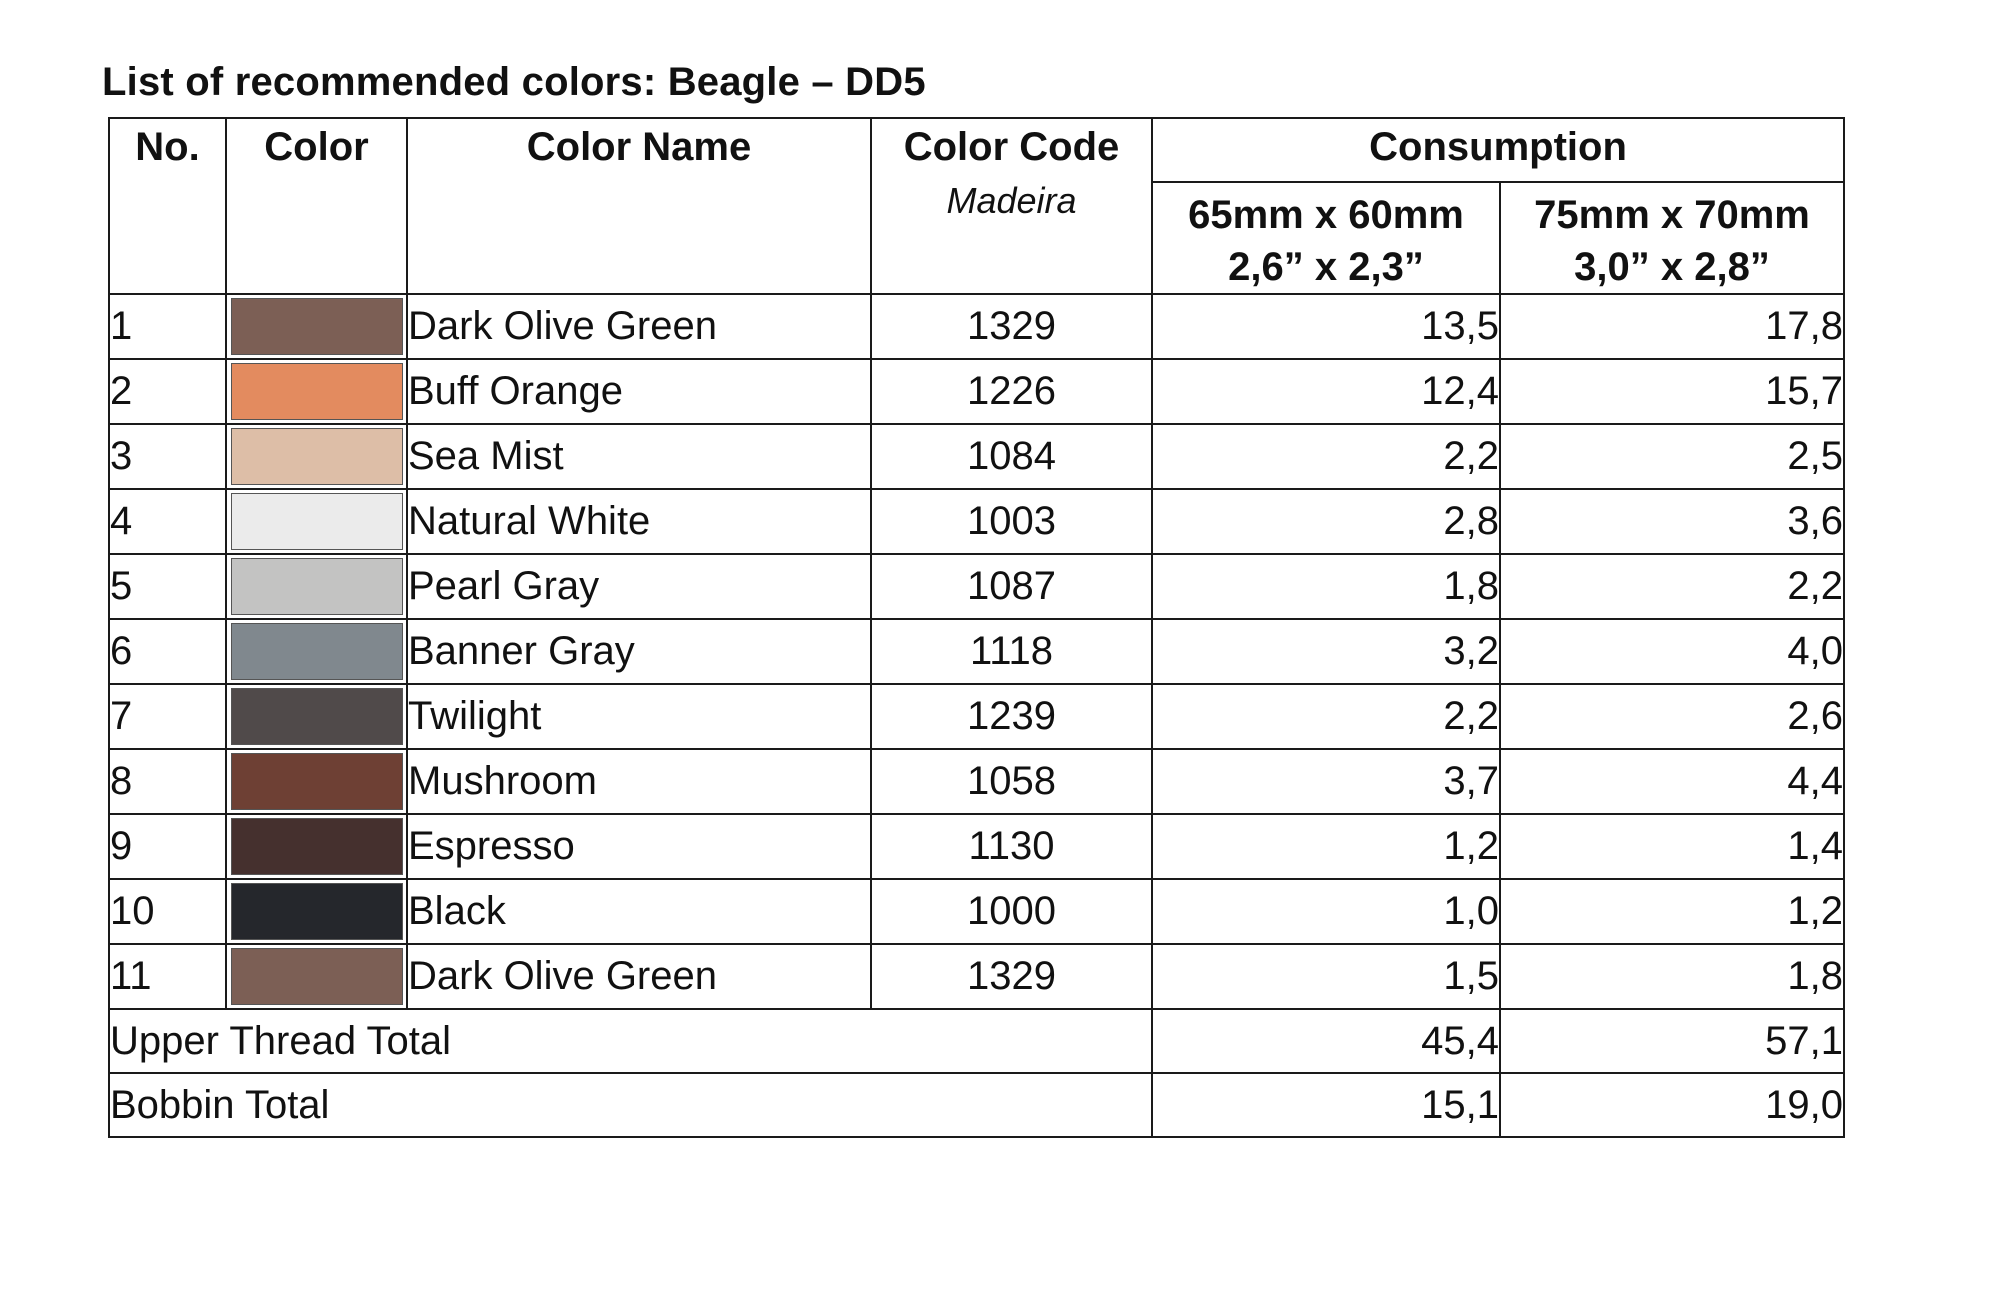 This screenshot has height=1300, width=2008. I want to click on consumption-65x60: 2,8, so click(1326, 521).